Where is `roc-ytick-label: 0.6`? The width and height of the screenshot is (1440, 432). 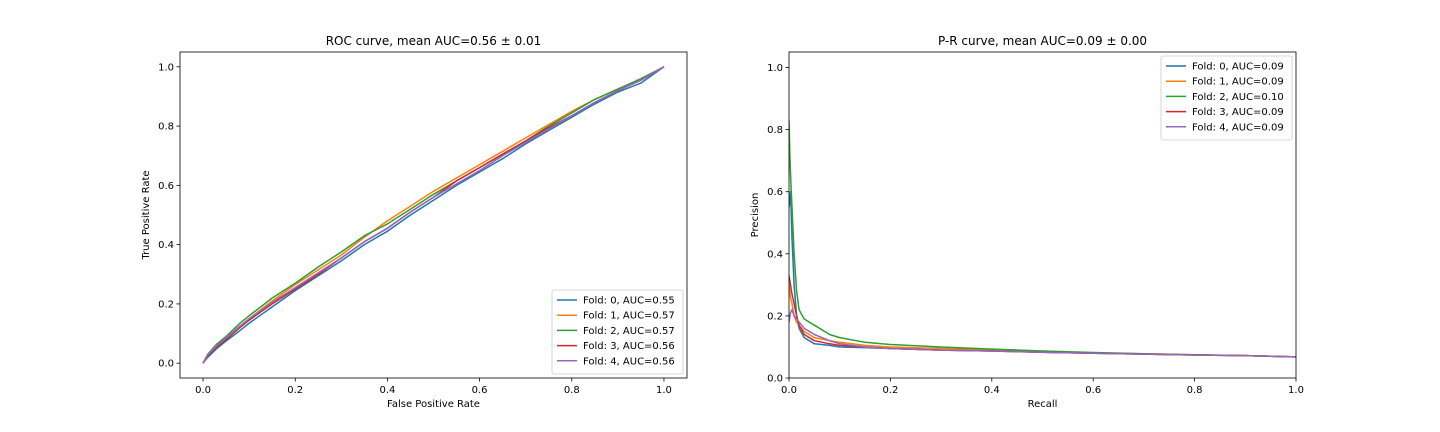
roc-ytick-label: 0.6 is located at coordinates (166, 186).